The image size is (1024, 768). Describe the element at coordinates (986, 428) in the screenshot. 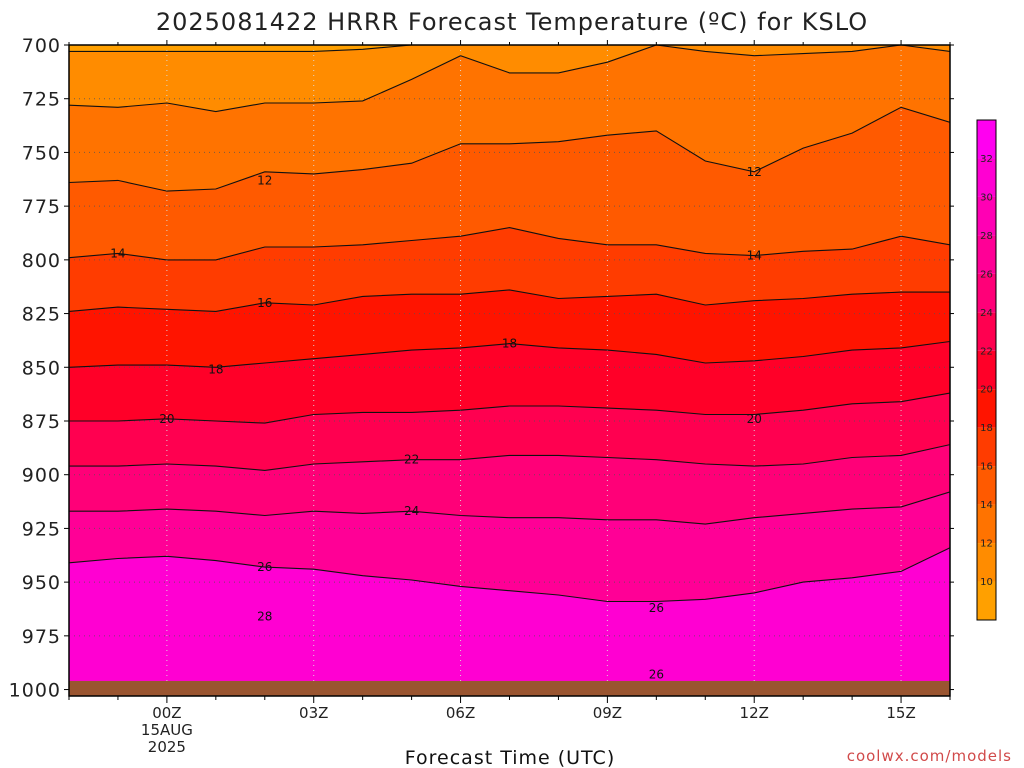

I see `colorbar-label: 18` at that location.